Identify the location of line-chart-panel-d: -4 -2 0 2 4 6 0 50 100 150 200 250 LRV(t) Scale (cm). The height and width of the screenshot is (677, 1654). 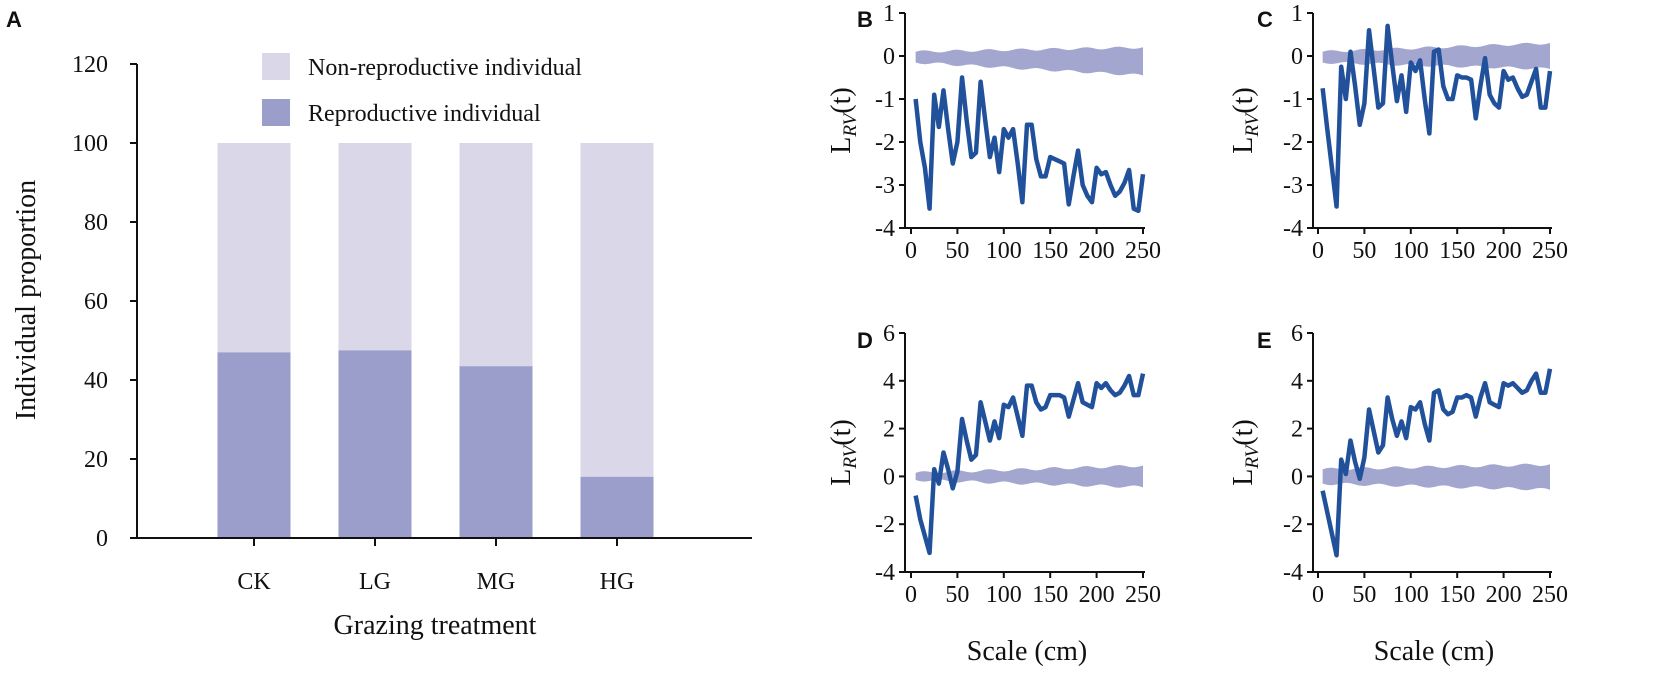
(993, 494).